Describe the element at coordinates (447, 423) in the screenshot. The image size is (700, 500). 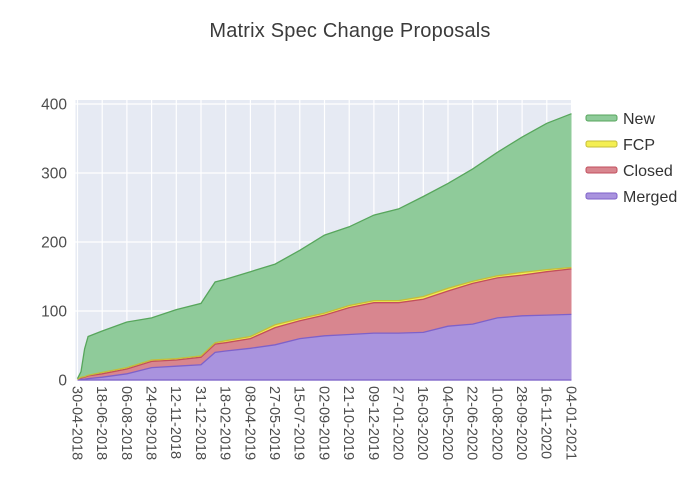
I see `x-tick-label: 04-05-2020` at that location.